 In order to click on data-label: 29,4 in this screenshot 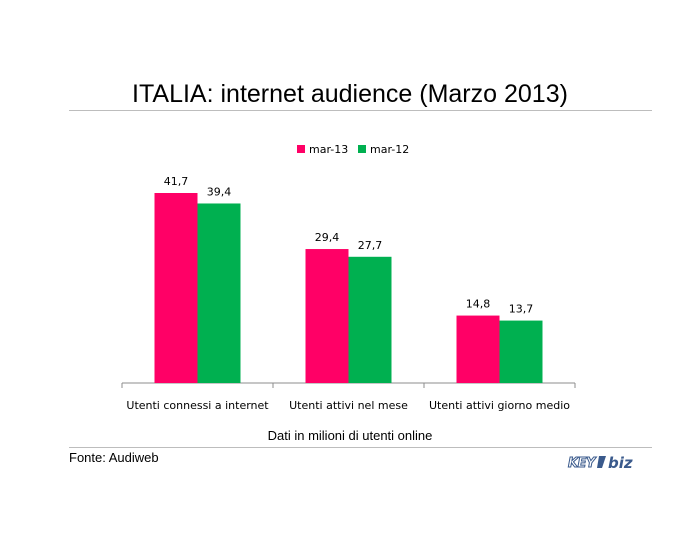, I will do `click(327, 237)`.